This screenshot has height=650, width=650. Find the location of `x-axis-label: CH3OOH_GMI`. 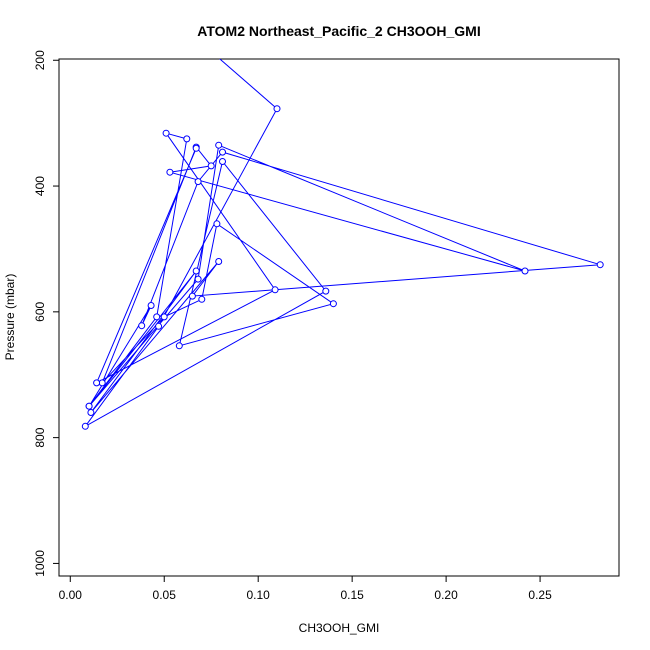

x-axis-label: CH3OOH_GMI is located at coordinates (339, 628).